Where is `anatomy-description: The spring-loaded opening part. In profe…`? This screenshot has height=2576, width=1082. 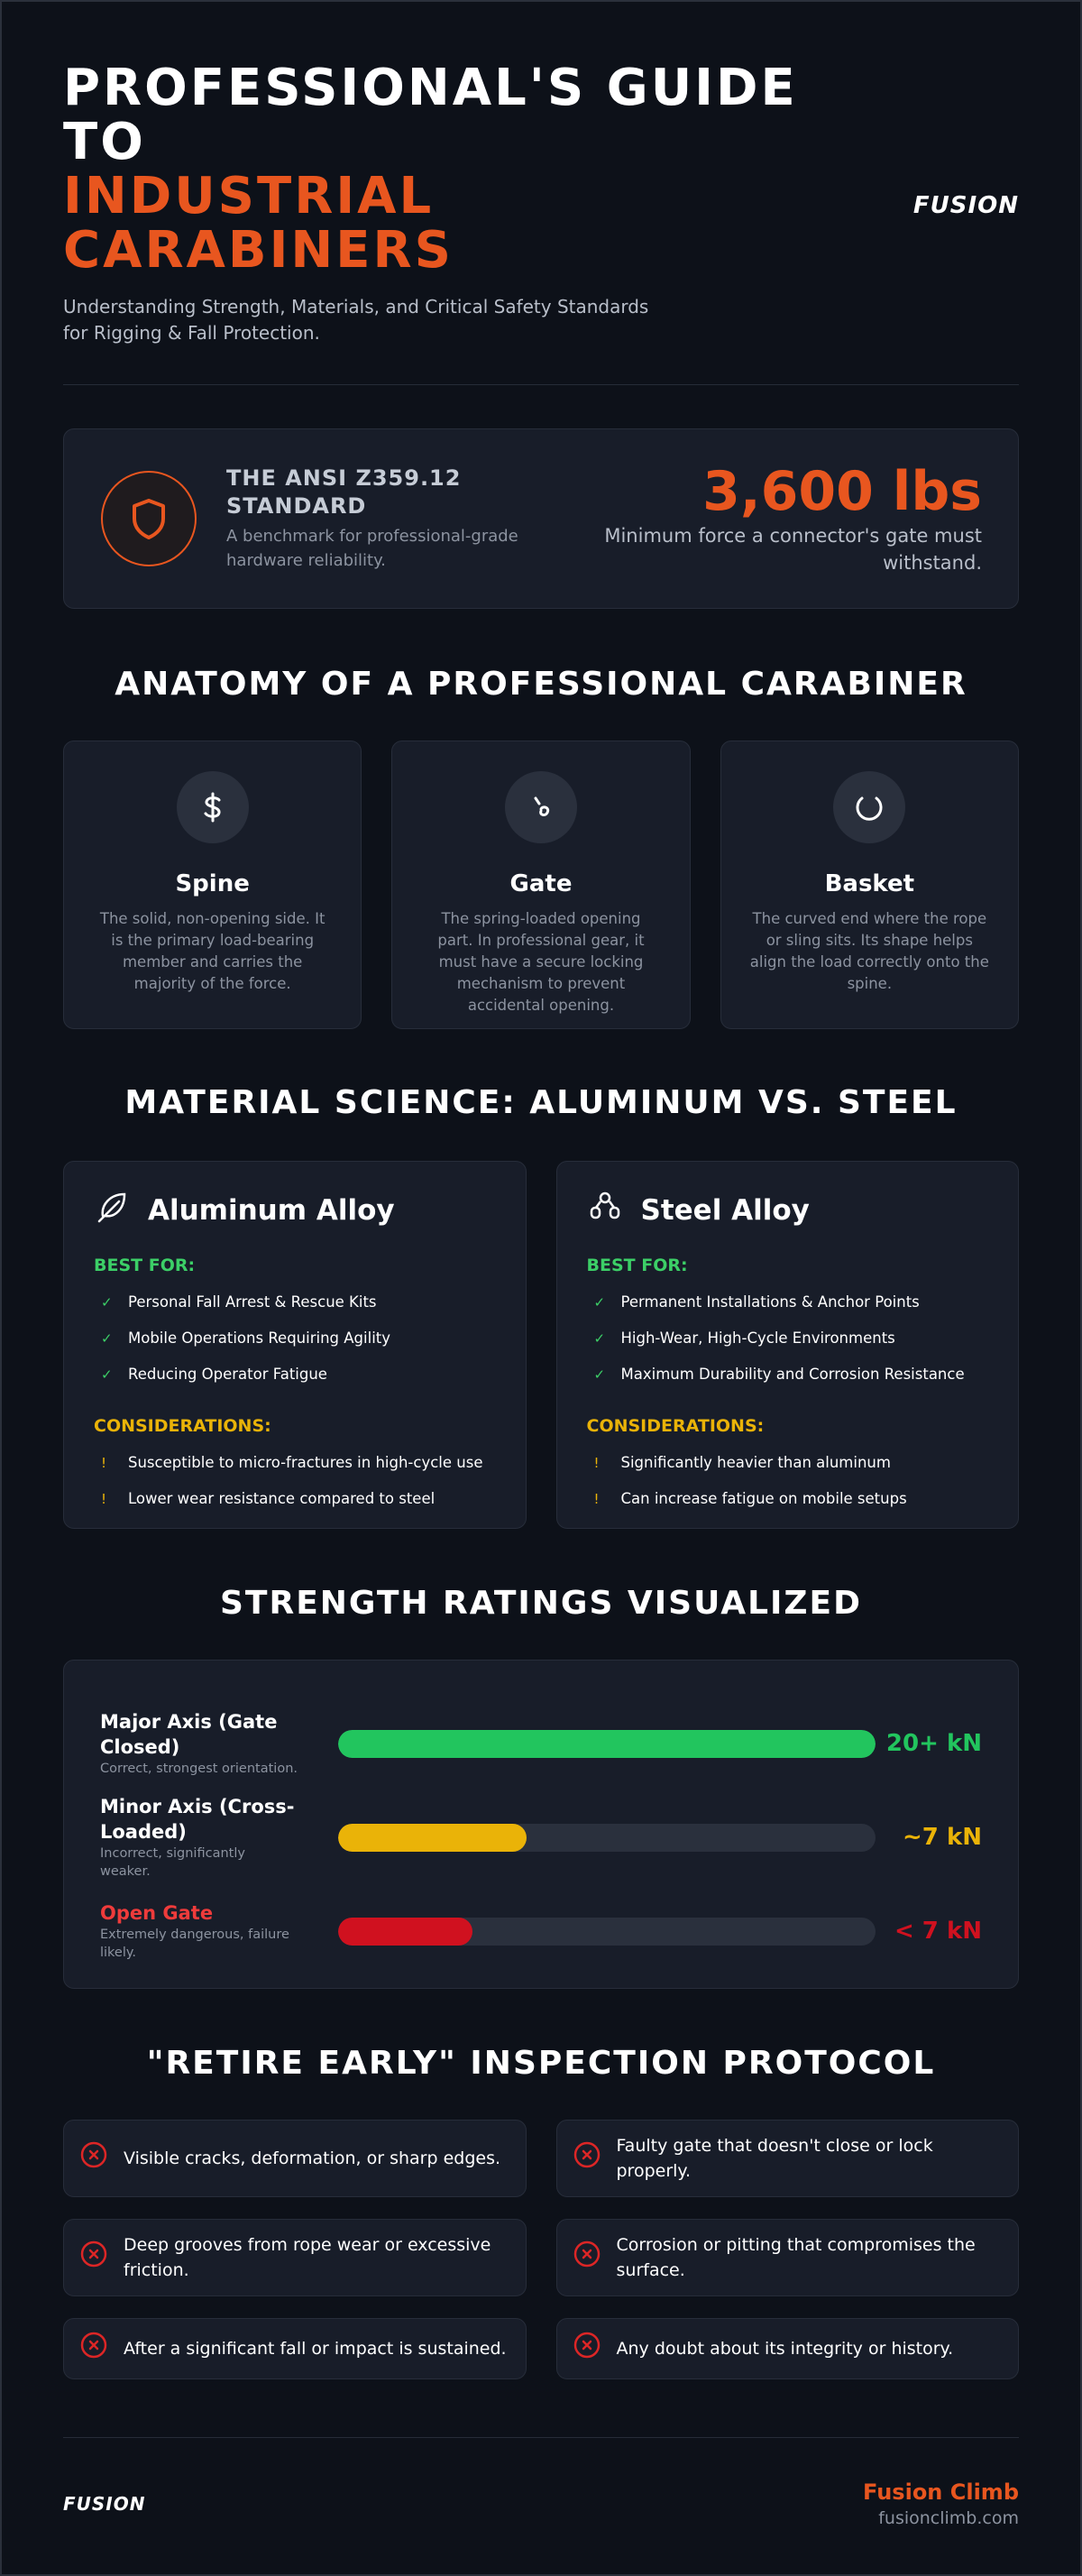
anatomy-description: The spring-loaded opening part. In profe… is located at coordinates (541, 962).